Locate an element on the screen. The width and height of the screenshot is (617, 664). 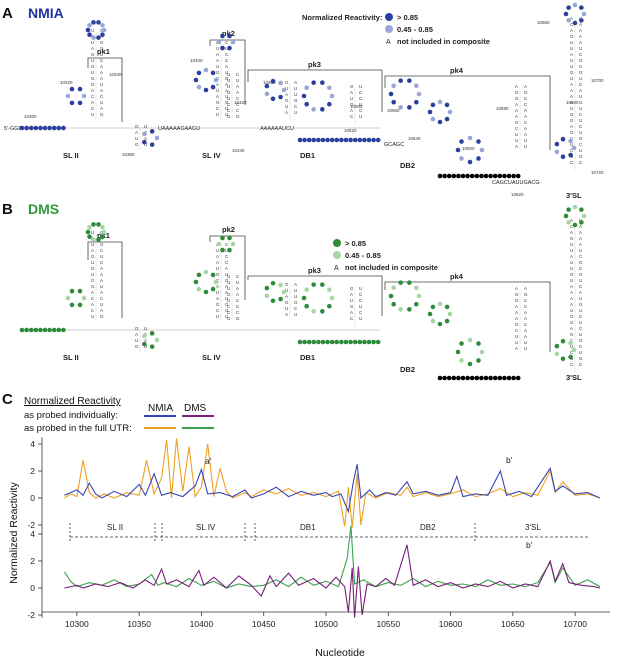
nt-label: 10620 is located at coordinates (517, 194).